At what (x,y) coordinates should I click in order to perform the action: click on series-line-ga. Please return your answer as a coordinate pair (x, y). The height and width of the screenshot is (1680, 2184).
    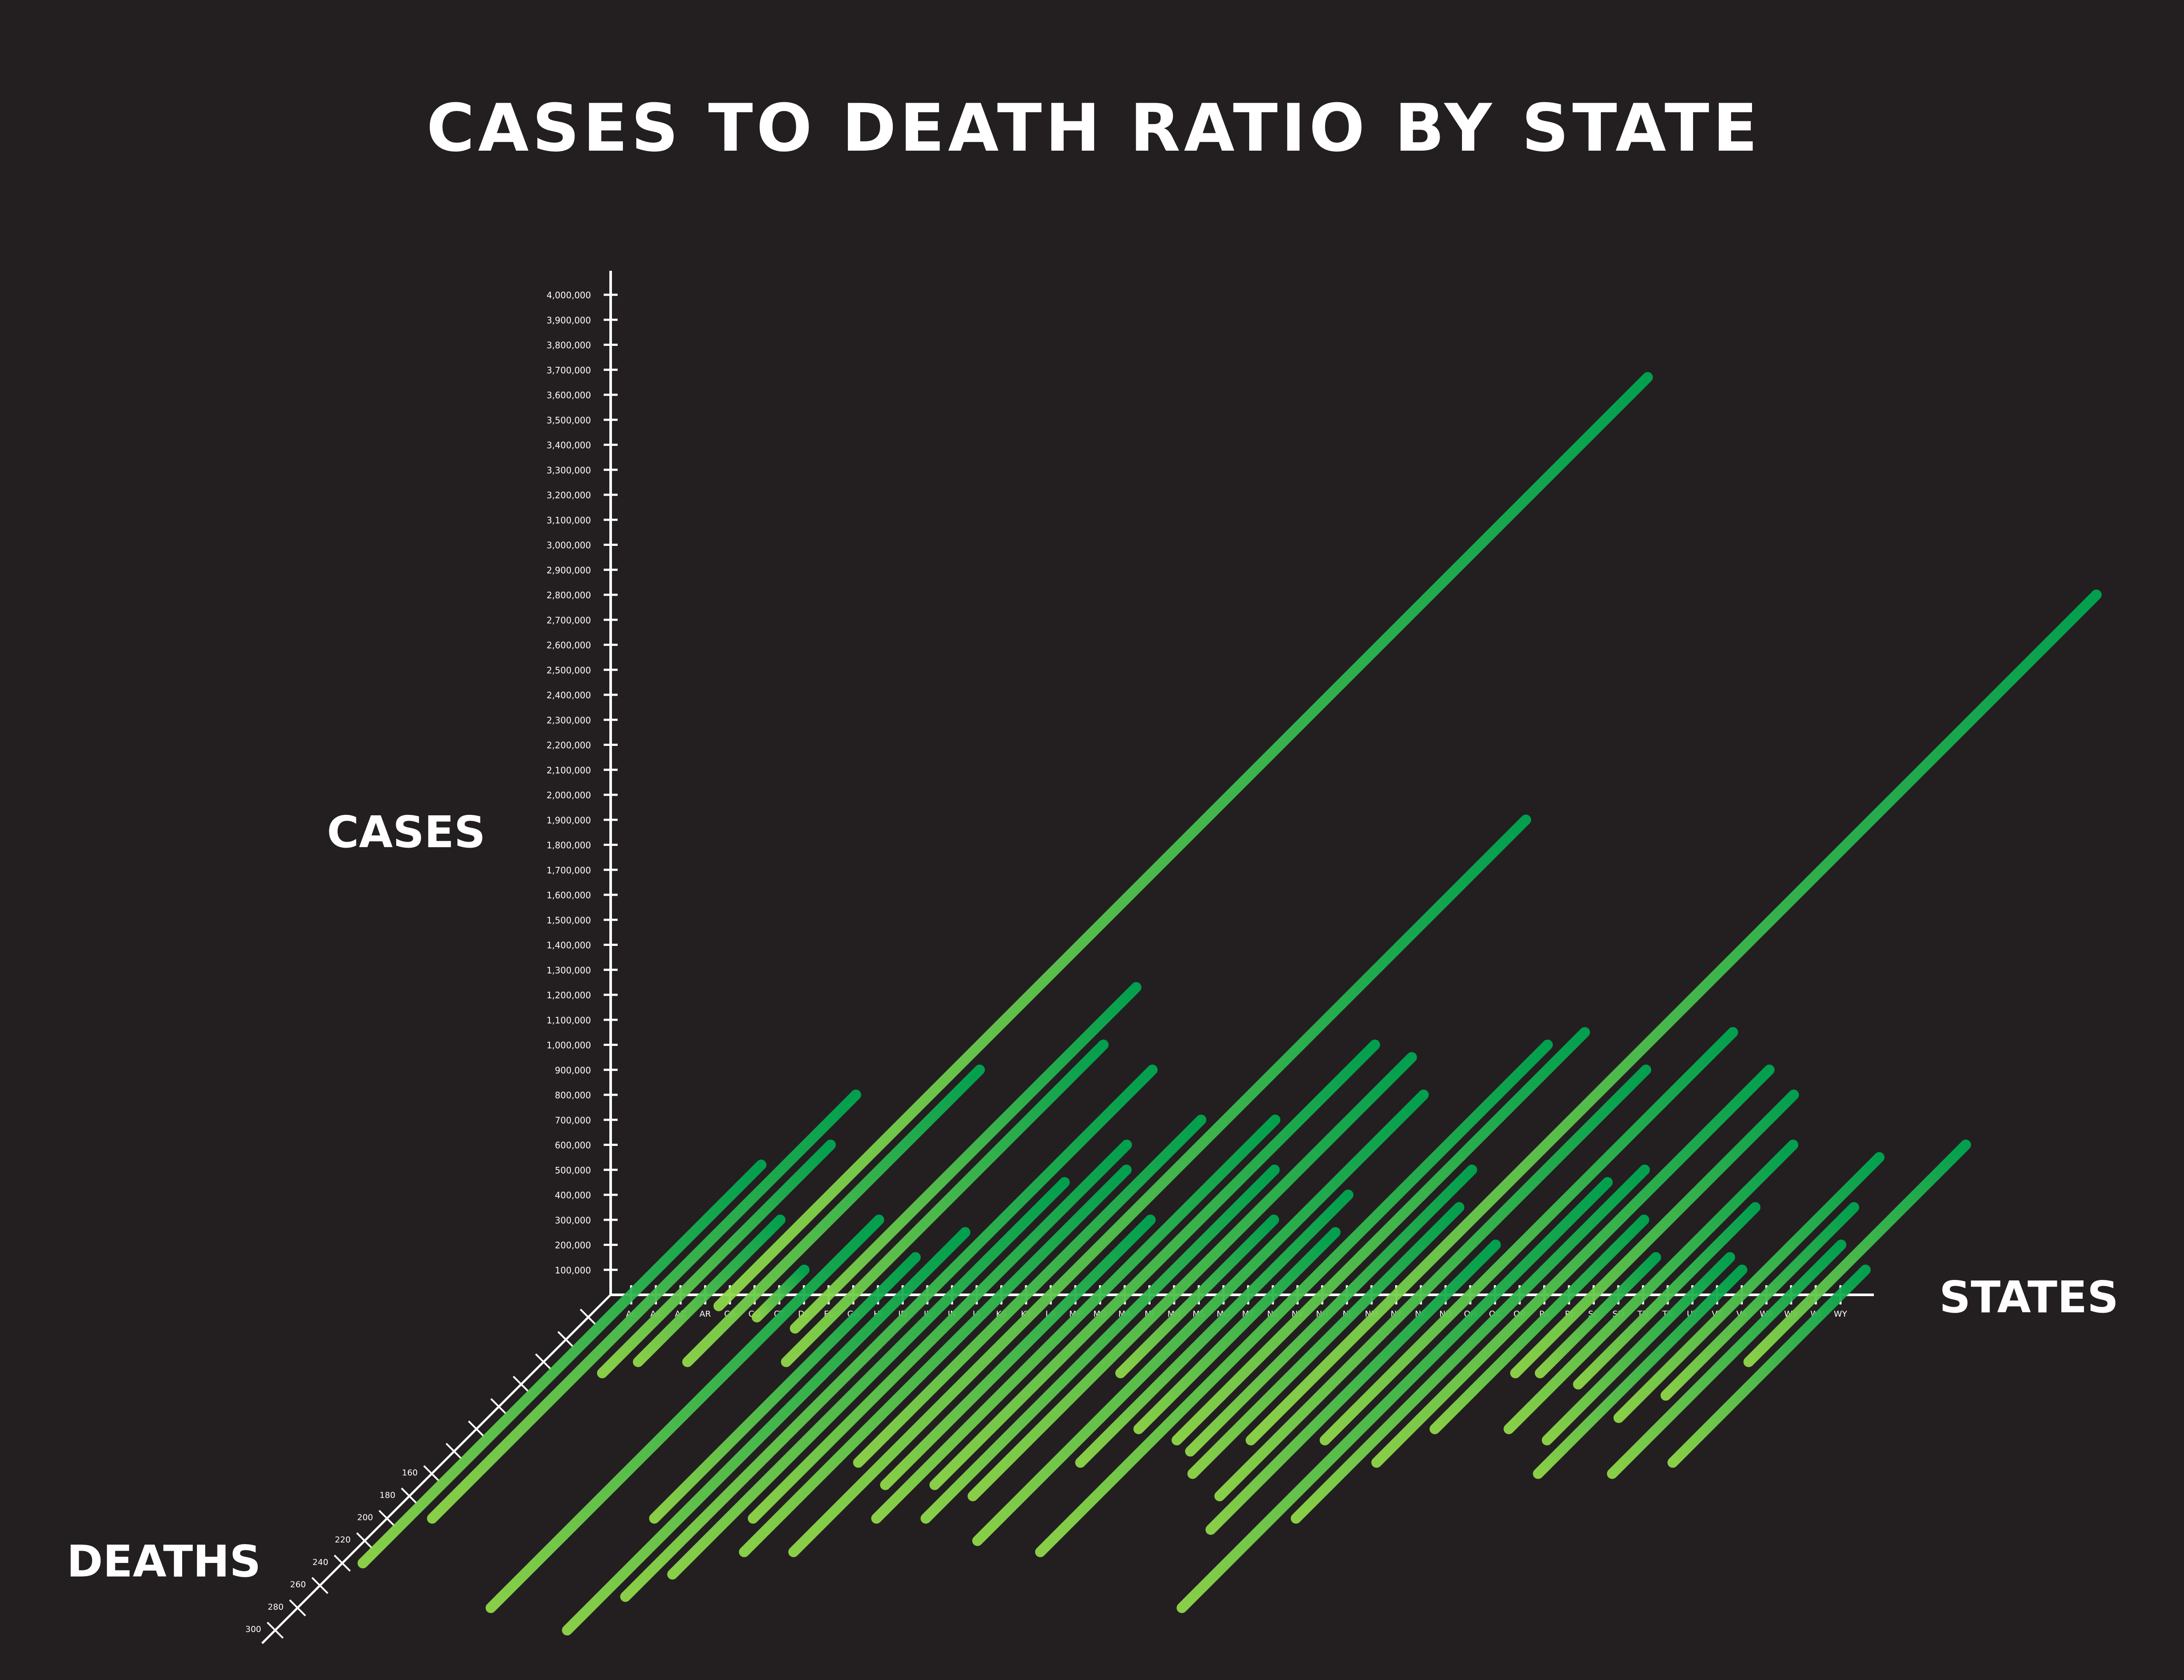
    Looking at the image, I should click on (945, 1203).